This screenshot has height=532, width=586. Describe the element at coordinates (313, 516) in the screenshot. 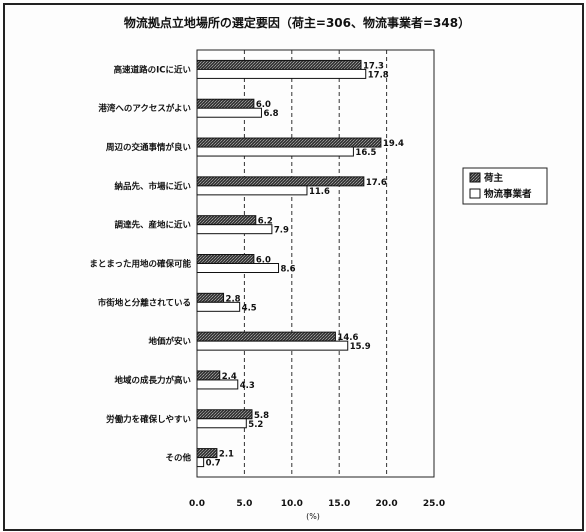

I see `x-axis-unit-label: (%)` at that location.